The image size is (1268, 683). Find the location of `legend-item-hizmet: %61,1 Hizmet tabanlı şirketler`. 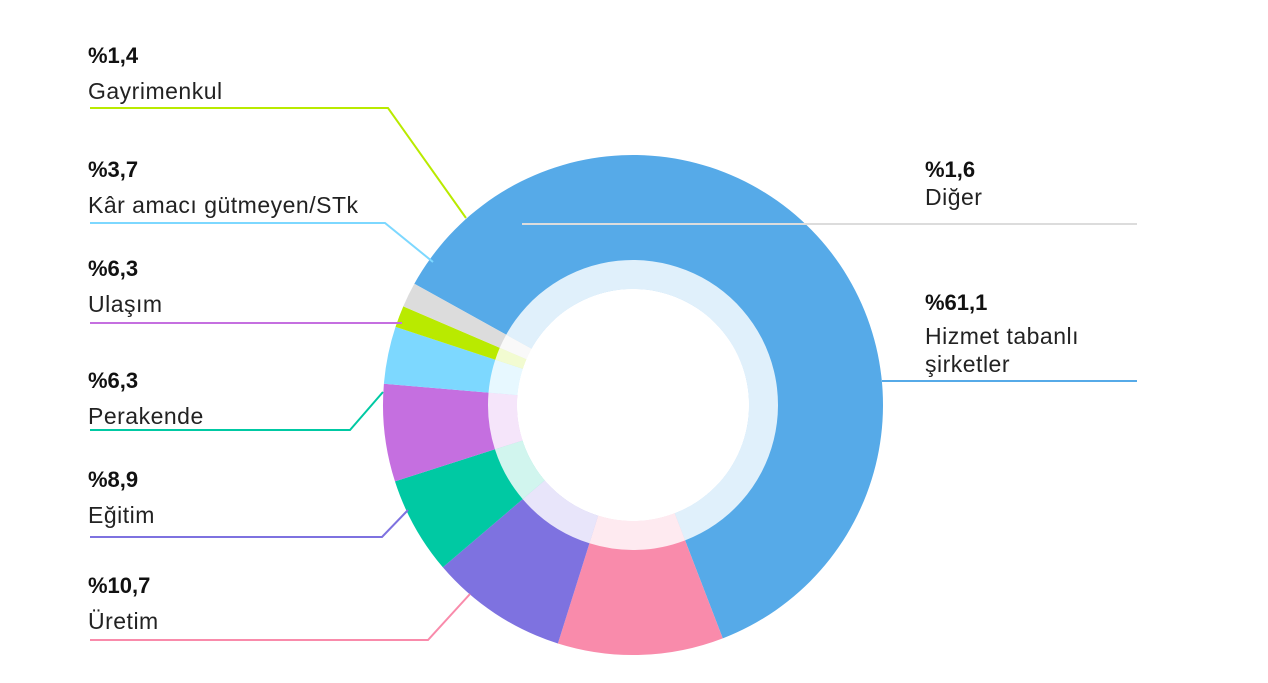

legend-item-hizmet: %61,1 Hizmet tabanlı şirketler is located at coordinates (1025, 334).